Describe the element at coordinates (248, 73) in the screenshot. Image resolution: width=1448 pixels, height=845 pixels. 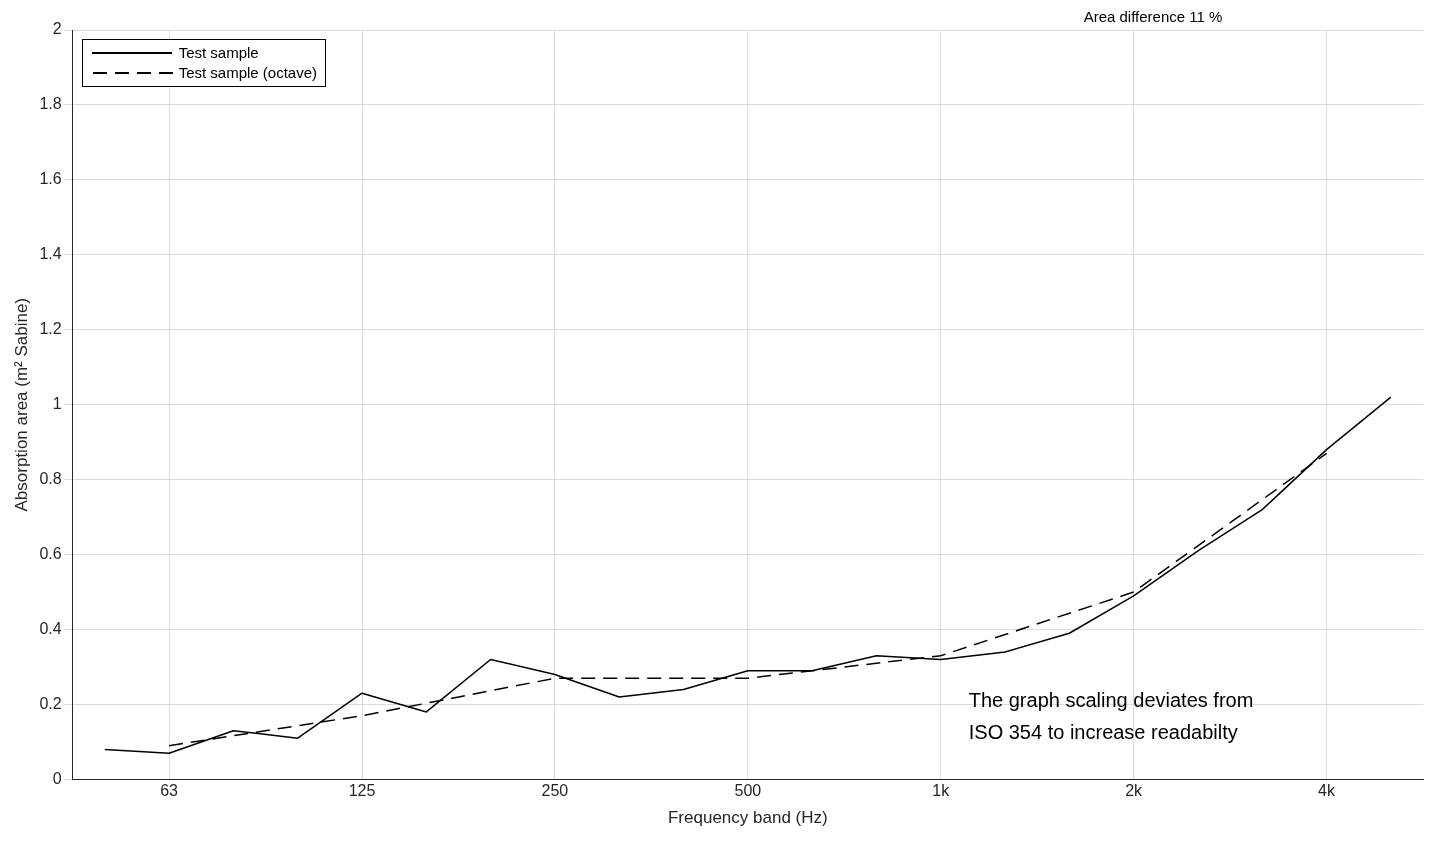
I see `legend-label: Test sample (octave)` at that location.